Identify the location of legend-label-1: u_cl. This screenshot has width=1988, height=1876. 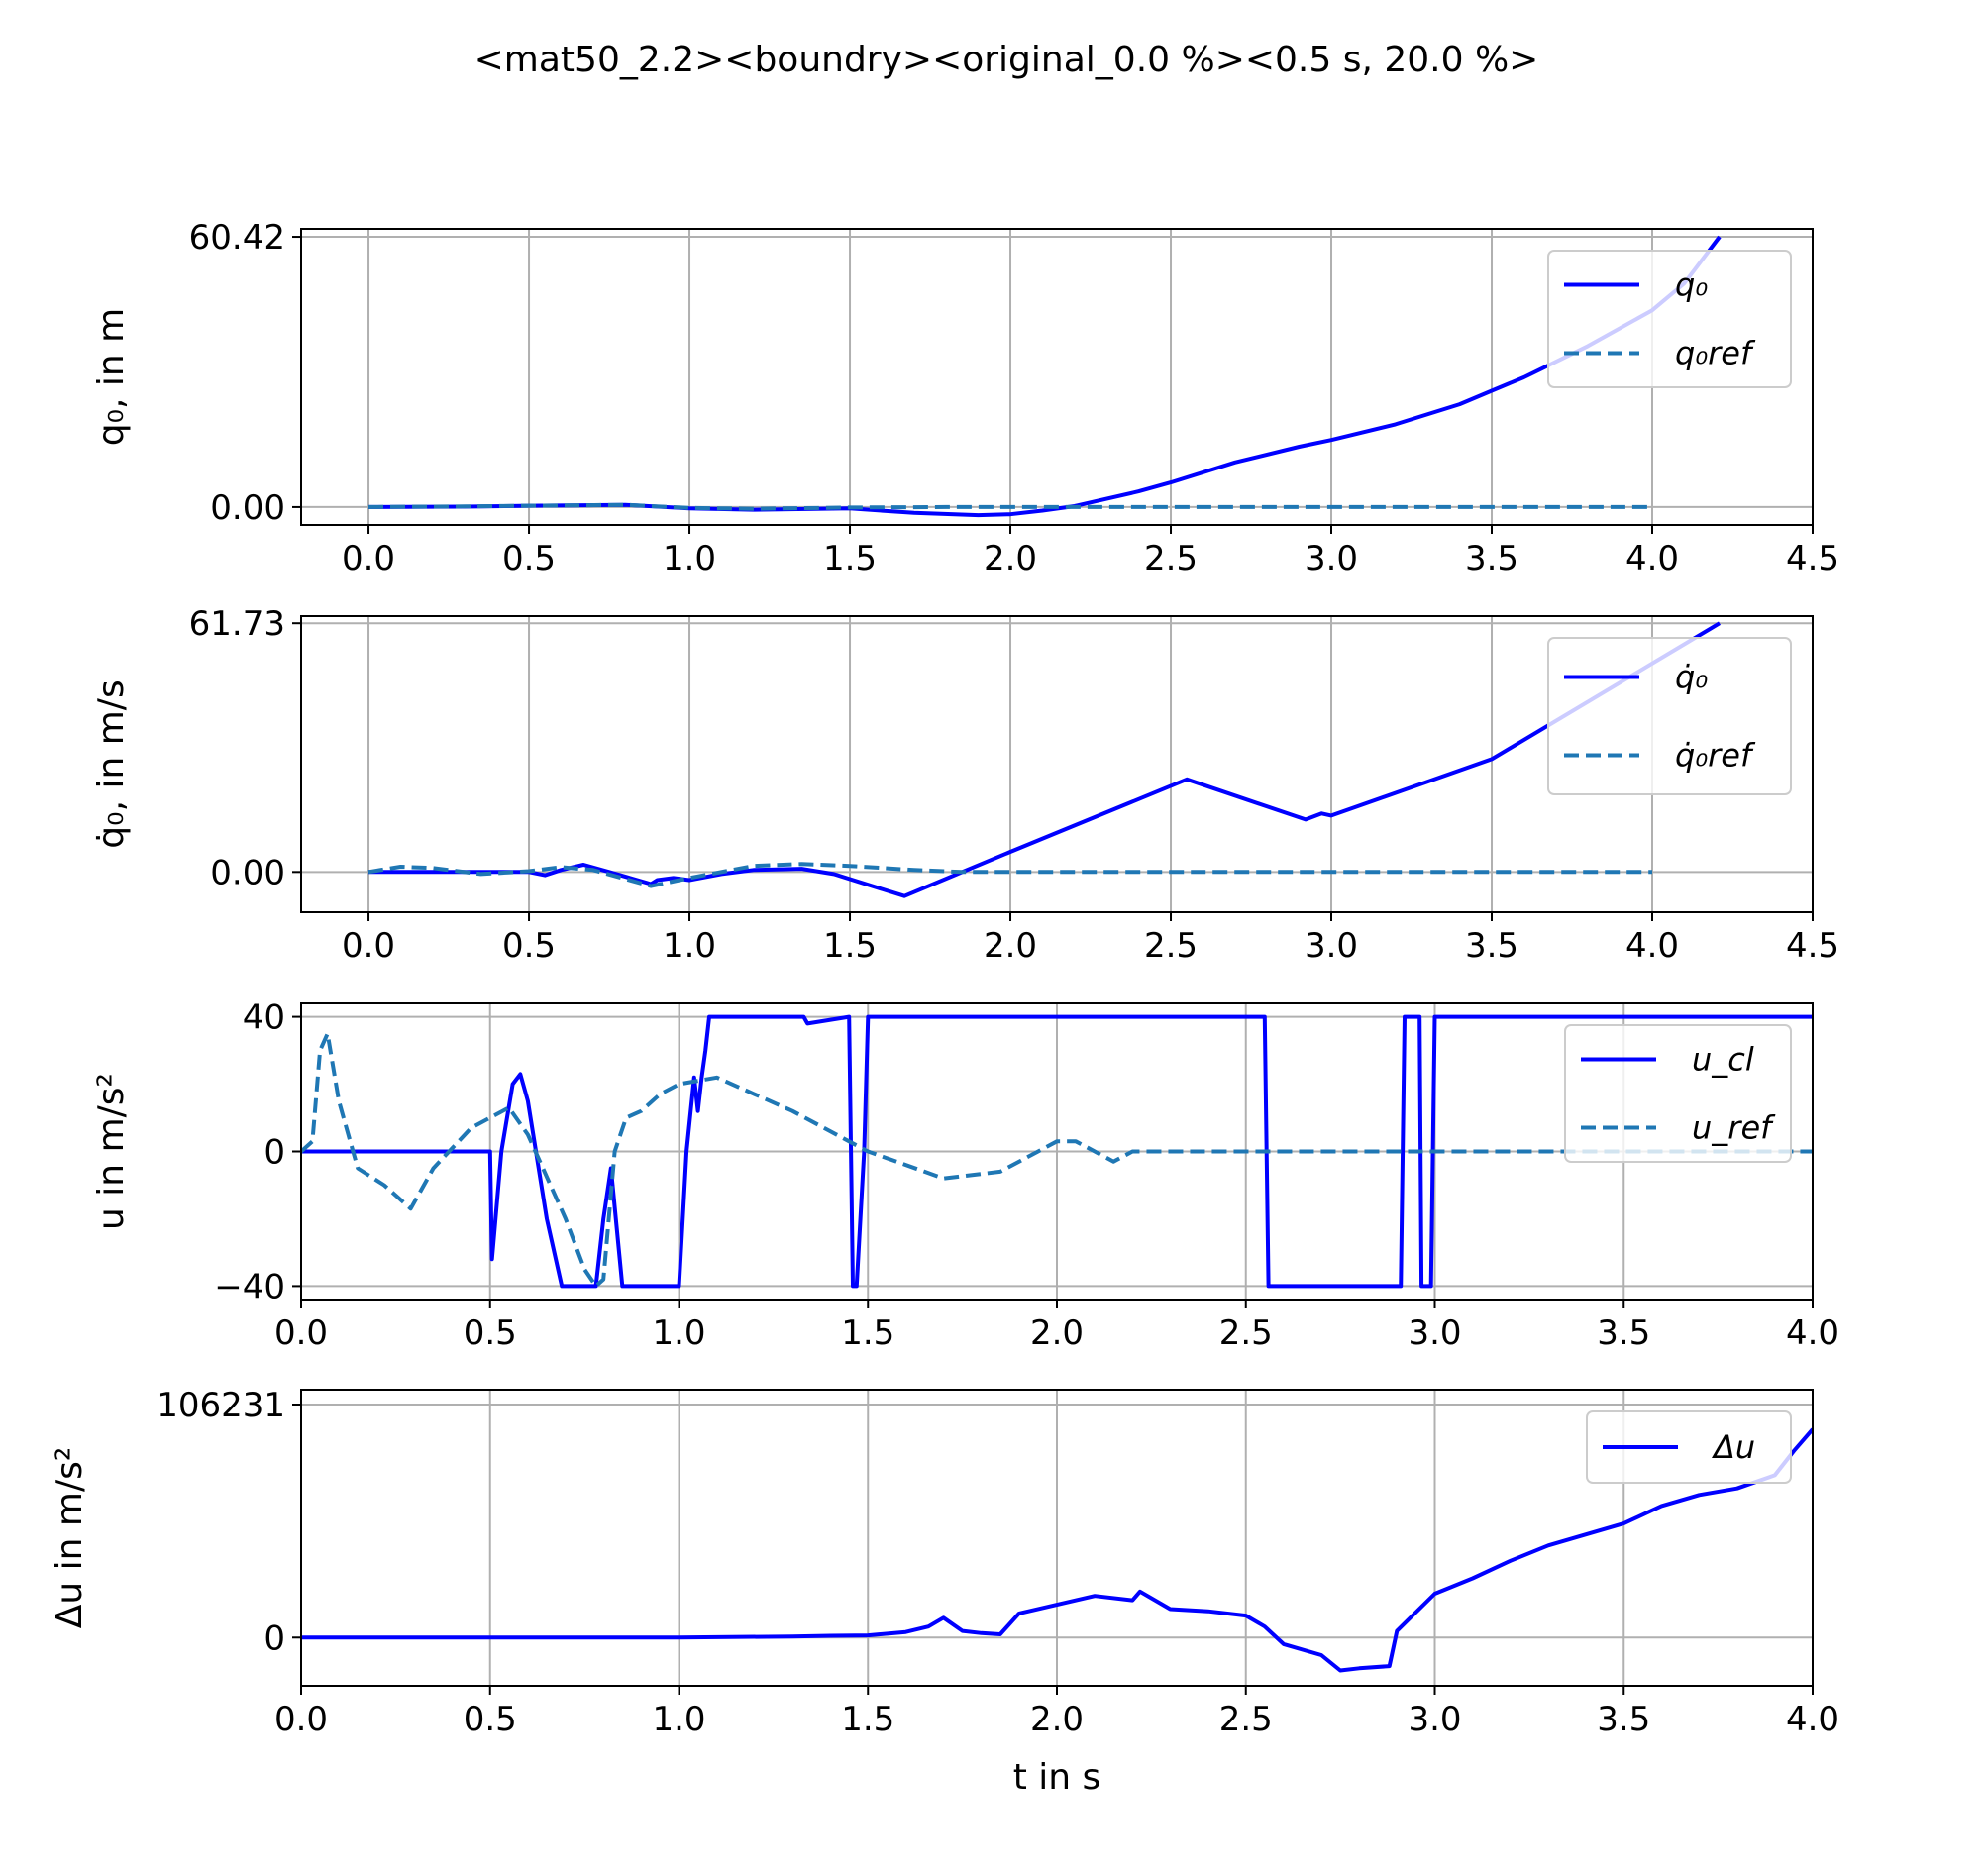
(1723, 1060).